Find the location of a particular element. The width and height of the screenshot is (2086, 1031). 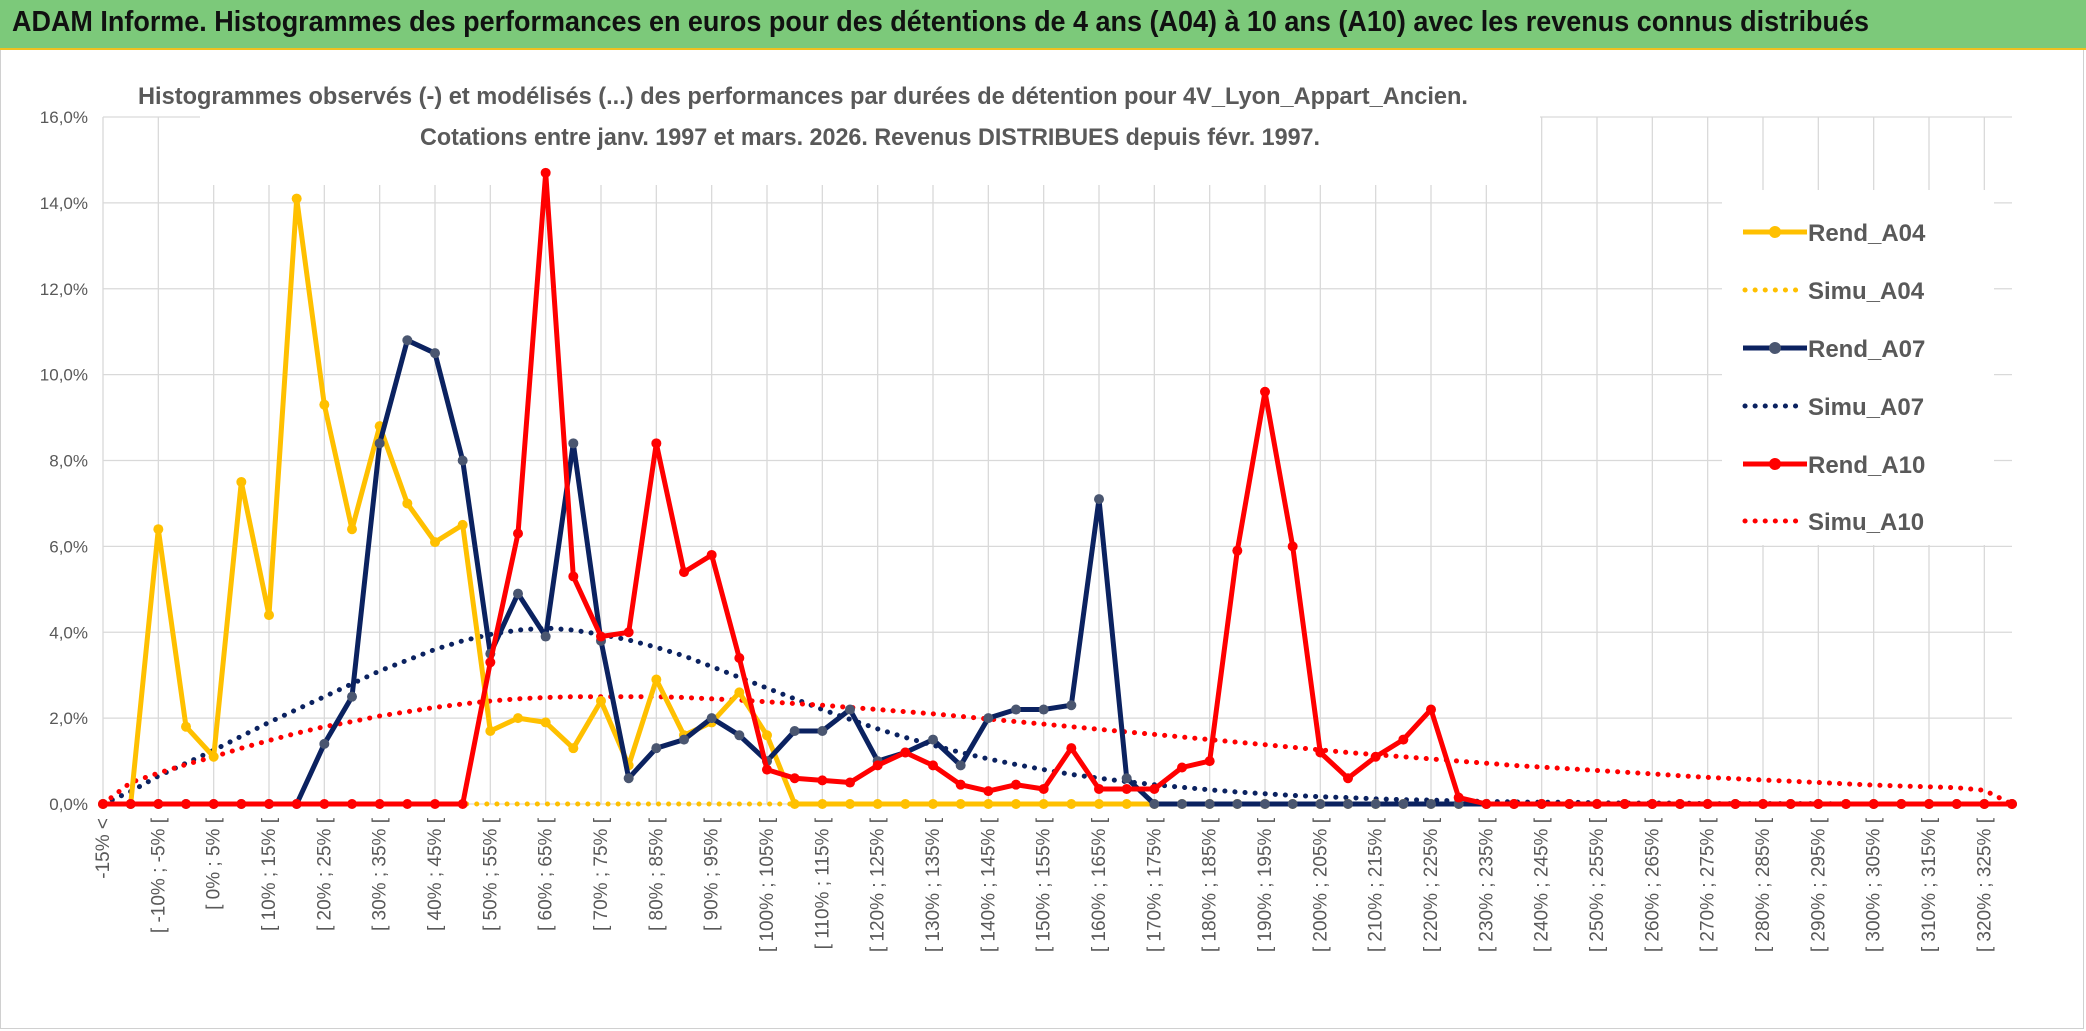

x-tick-label: [ 290% ; 295% [ is located at coordinates (1818, 884).